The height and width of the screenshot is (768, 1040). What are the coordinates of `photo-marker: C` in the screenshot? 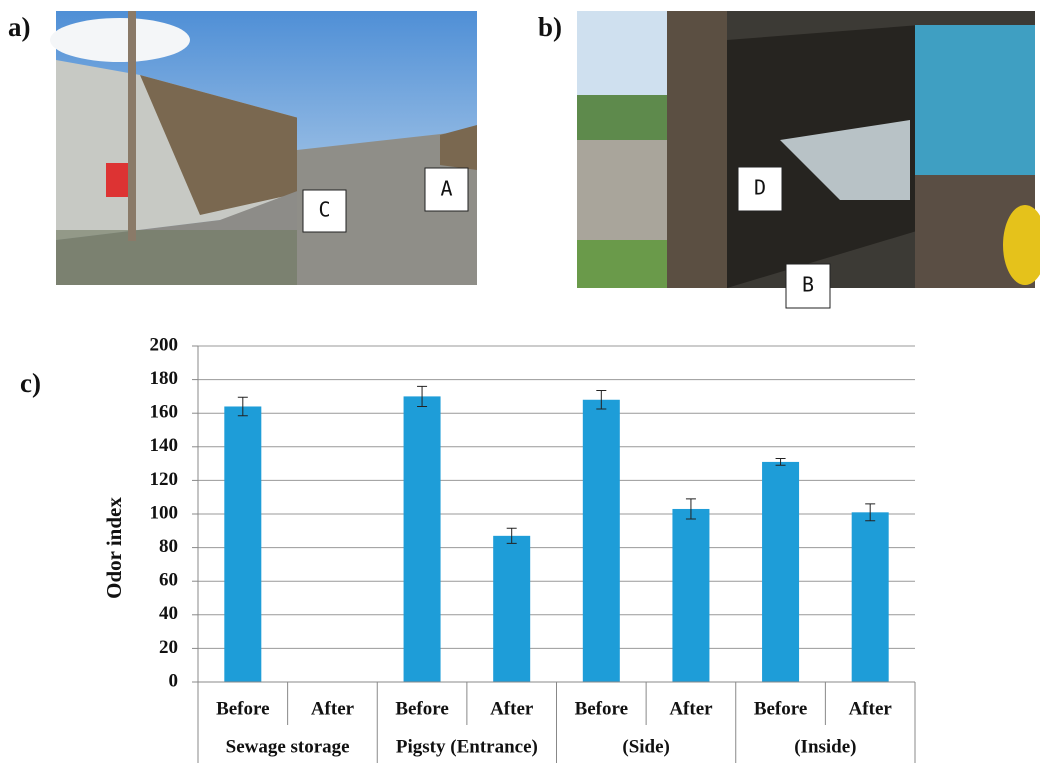 It's located at (324, 210).